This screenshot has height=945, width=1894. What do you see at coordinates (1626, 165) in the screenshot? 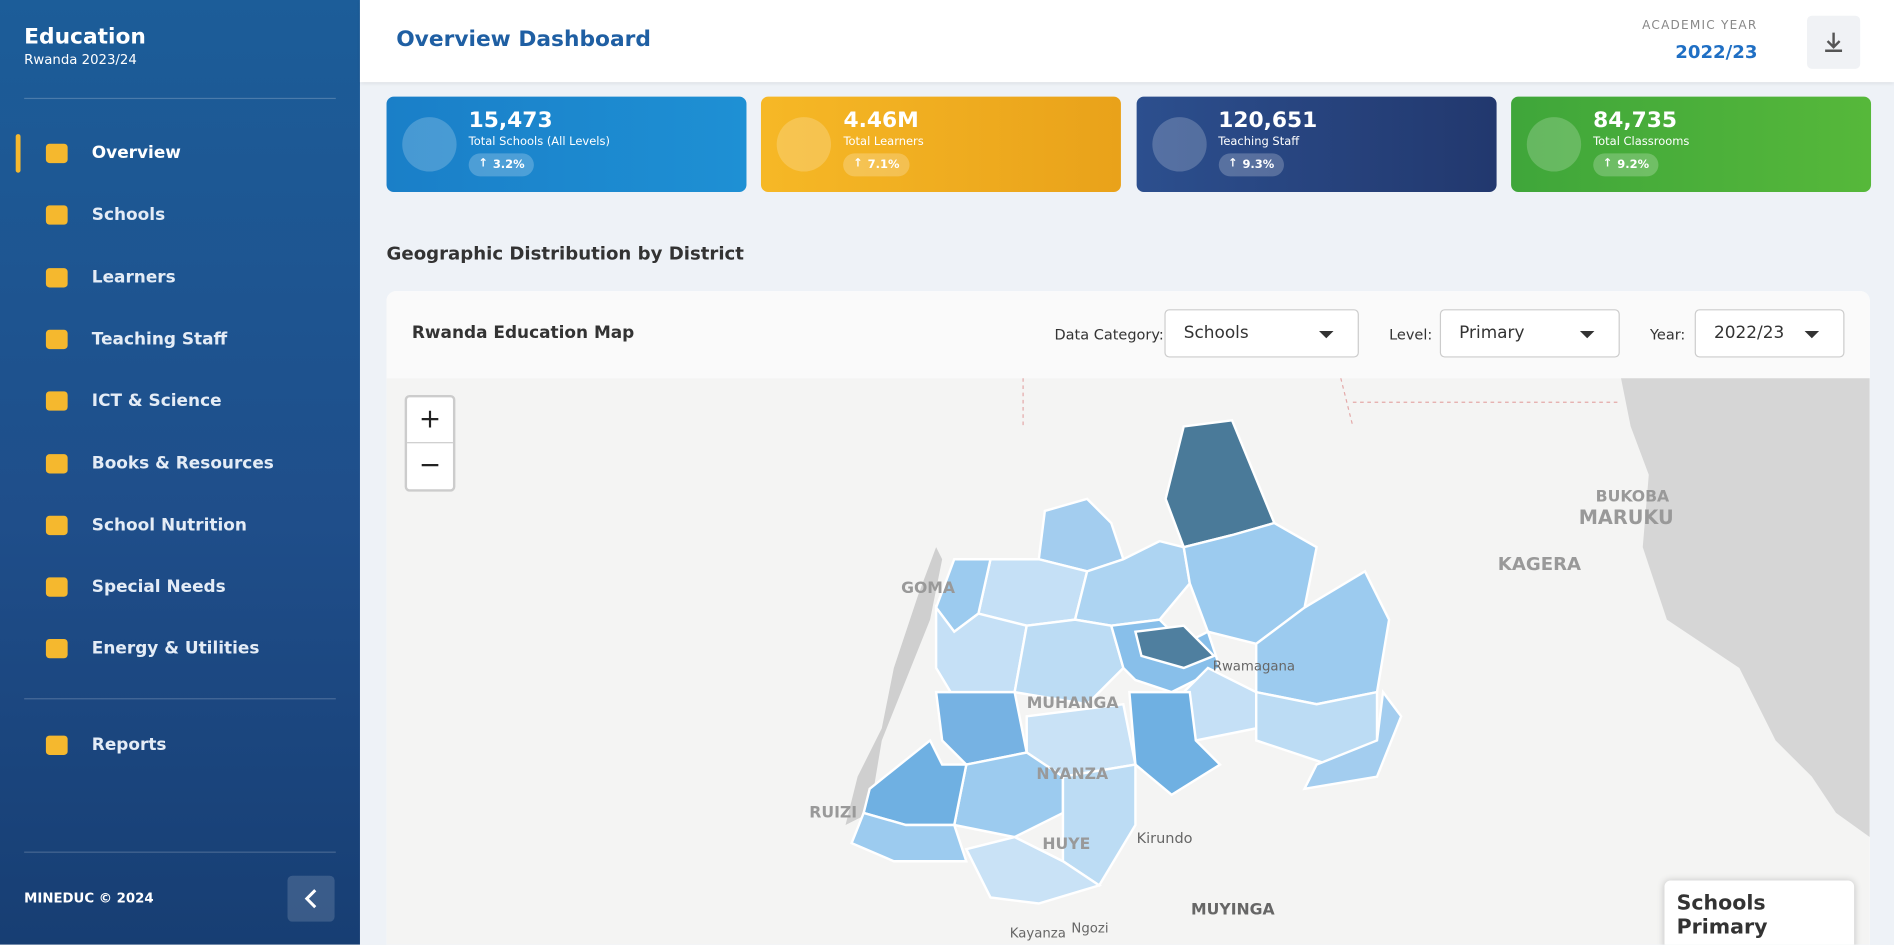
I see `card-change: 9.2%` at bounding box center [1626, 165].